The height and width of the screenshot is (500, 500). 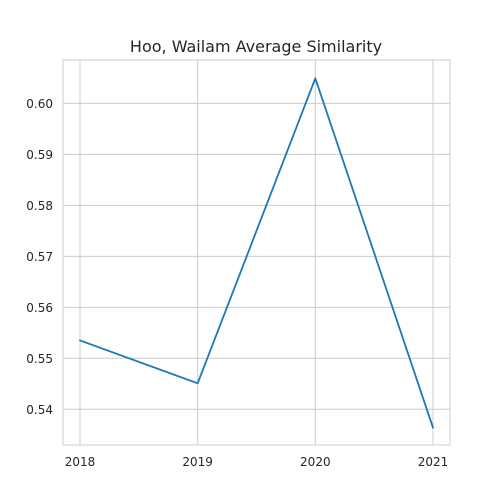 I want to click on y-tick-label: 0.55, so click(x=39, y=359).